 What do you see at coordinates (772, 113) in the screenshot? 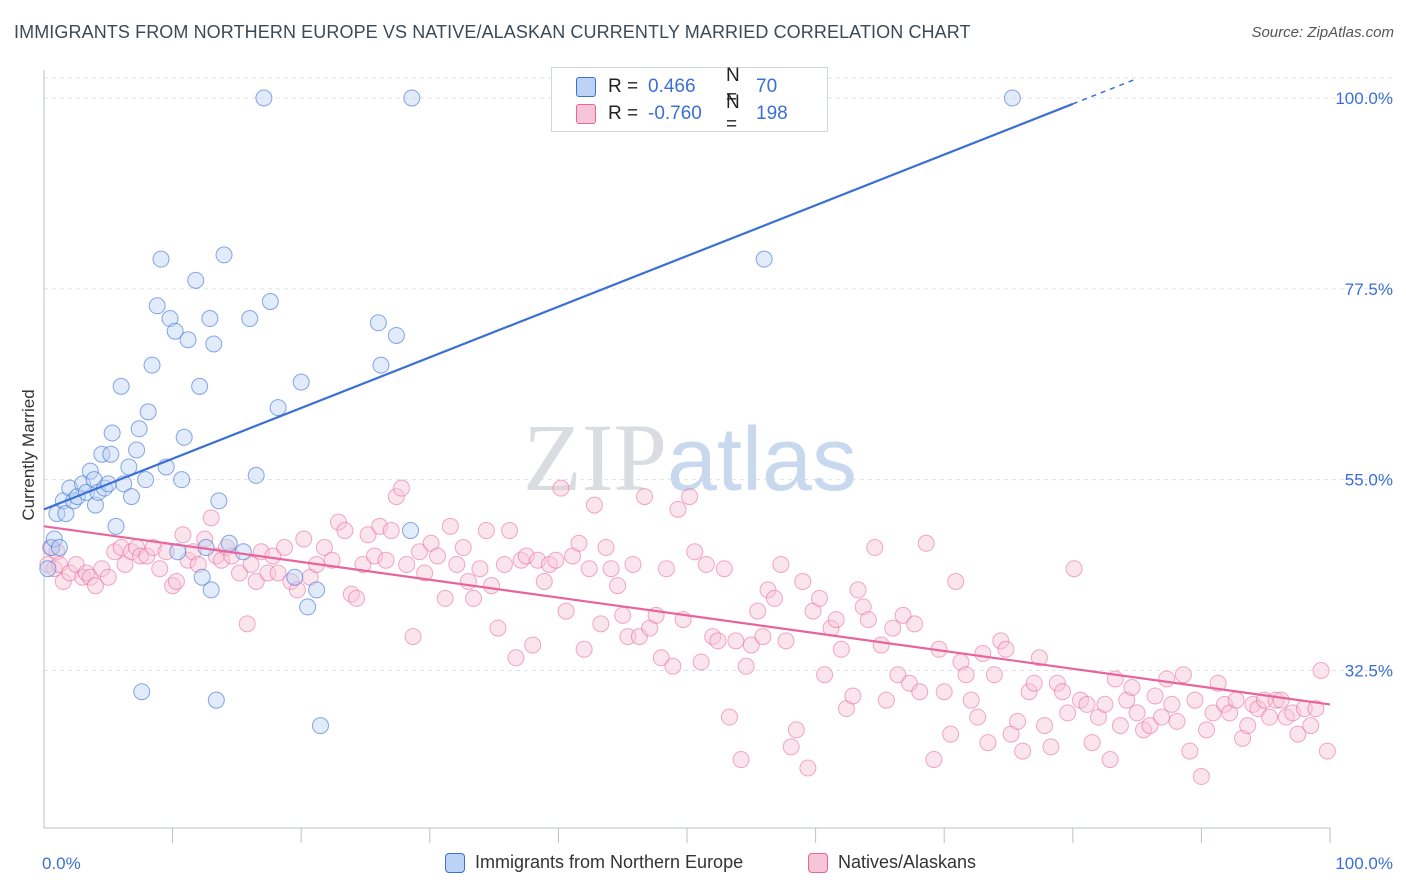
I see `legend-n-value: 198` at bounding box center [772, 113].